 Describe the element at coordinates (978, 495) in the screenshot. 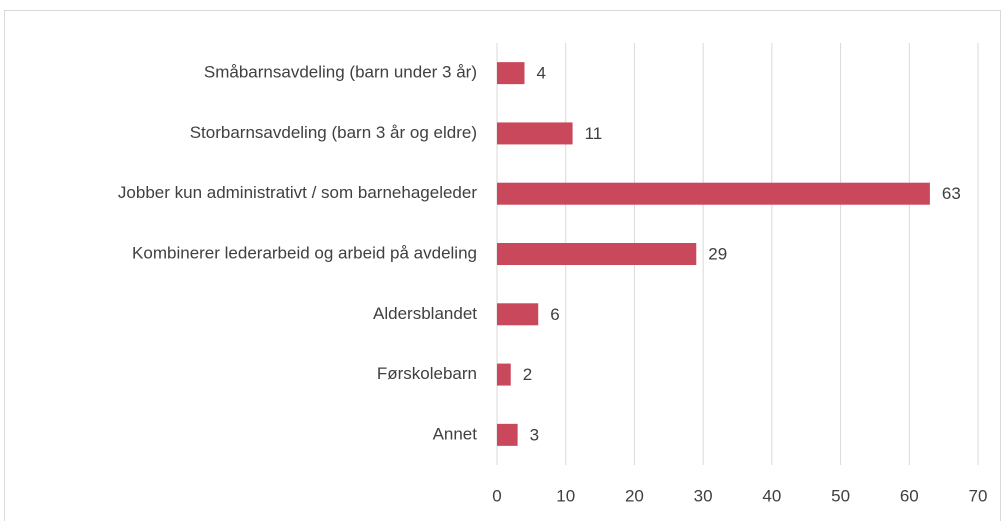

I see `x-tick-label: 70` at that location.